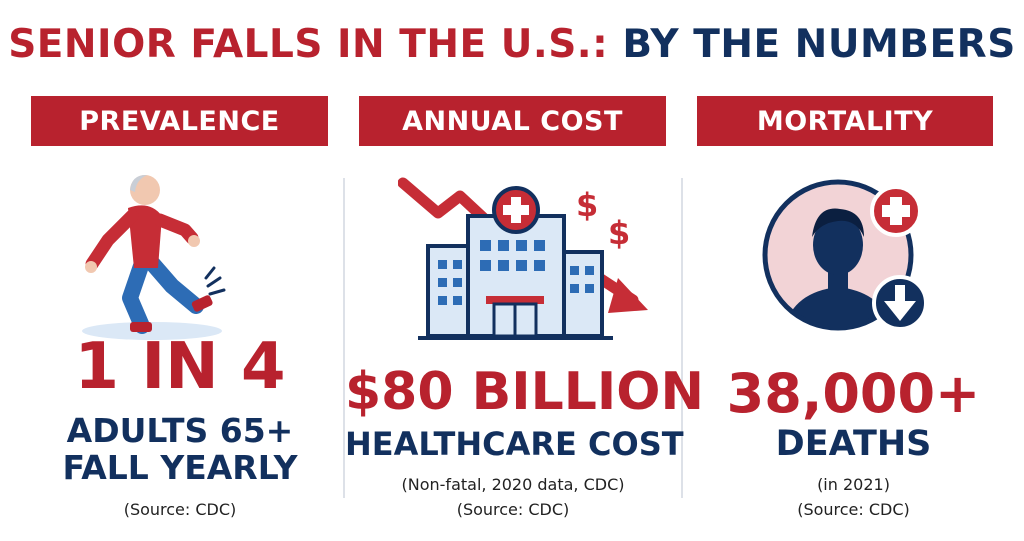 The height and width of the screenshot is (541, 1024). What do you see at coordinates (524, 392) in the screenshot?
I see `stat-annual-cost: $80 BILLION` at bounding box center [524, 392].